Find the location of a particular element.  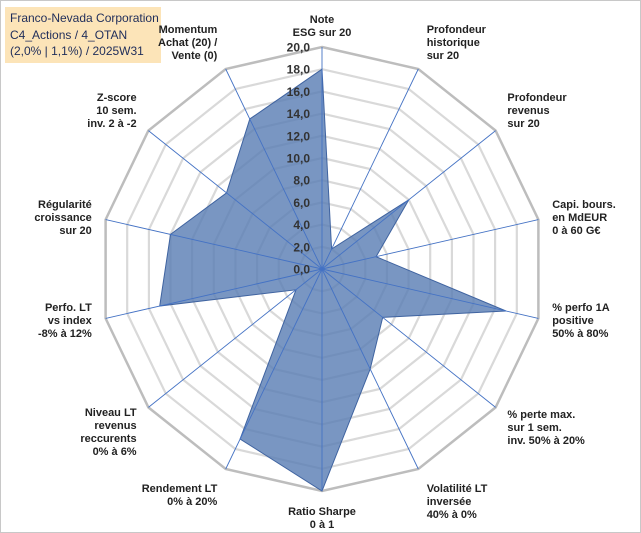

axis-label-line: Achat (20) / is located at coordinates (187, 43).